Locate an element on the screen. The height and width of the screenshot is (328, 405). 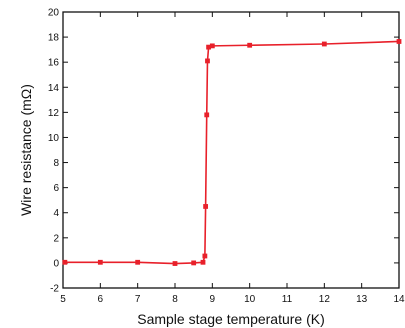
x-tick-label: 12 is located at coordinates (325, 299).